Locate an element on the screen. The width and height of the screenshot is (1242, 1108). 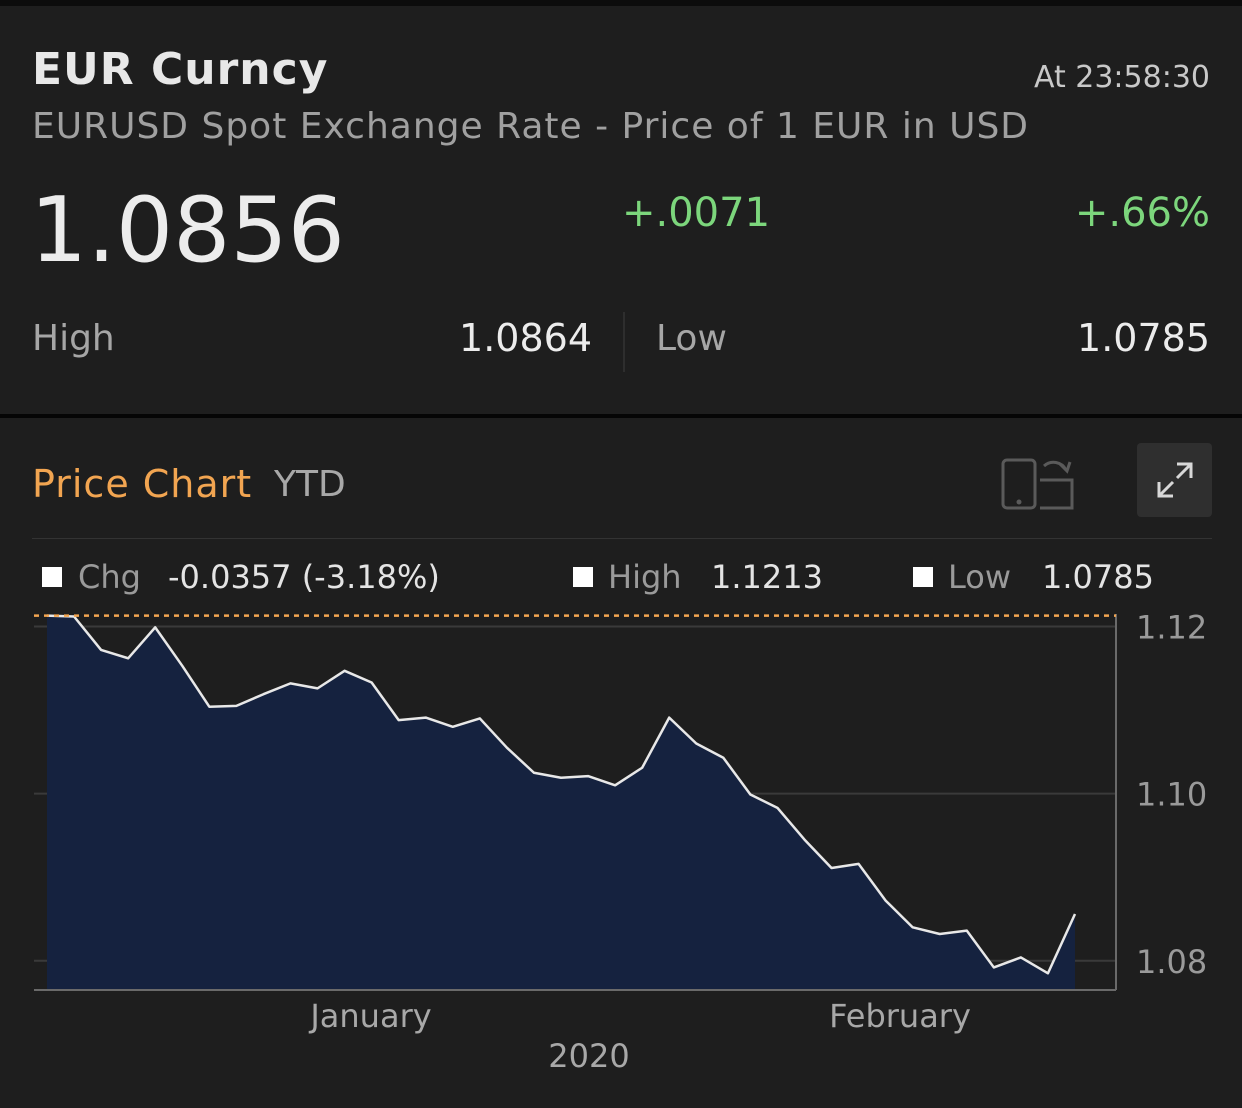
expand-icon is located at coordinates (1174, 480).